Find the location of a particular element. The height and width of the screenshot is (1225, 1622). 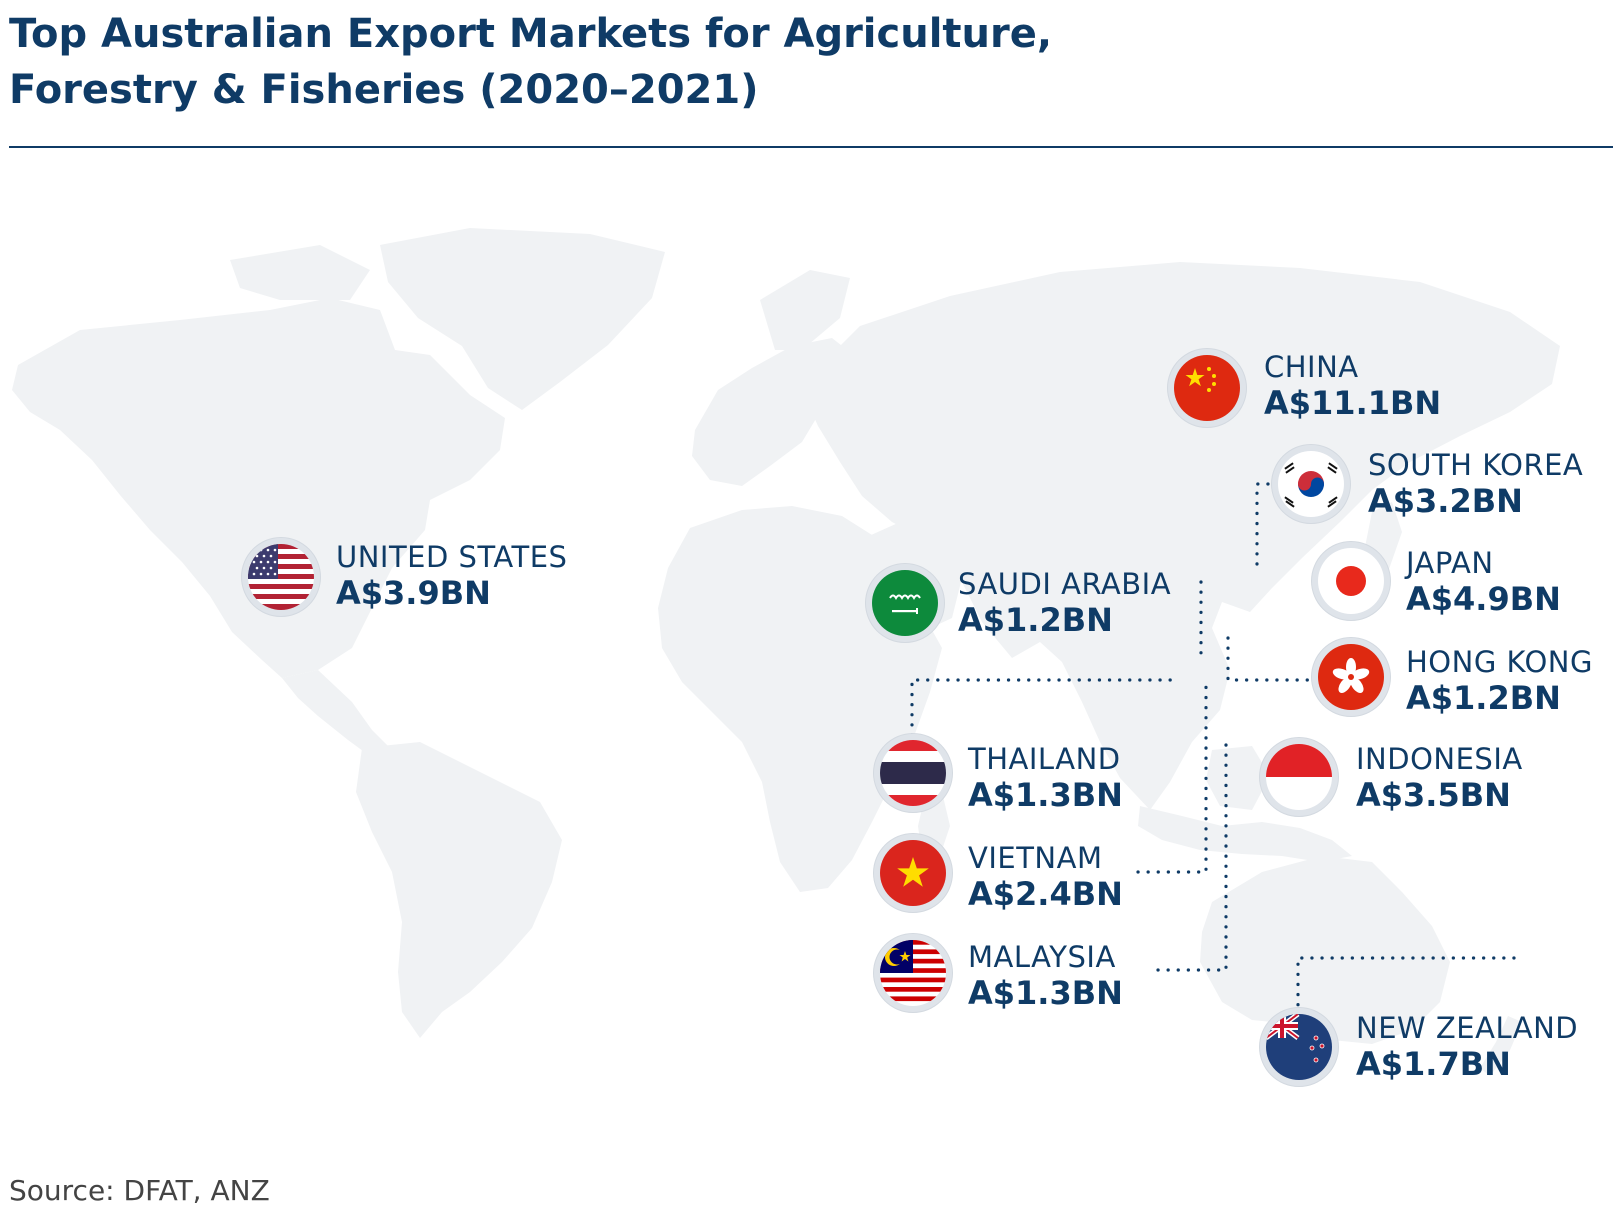

title-line-2: Forestry & Fisheries (2020–2021) is located at coordinates (384, 90).